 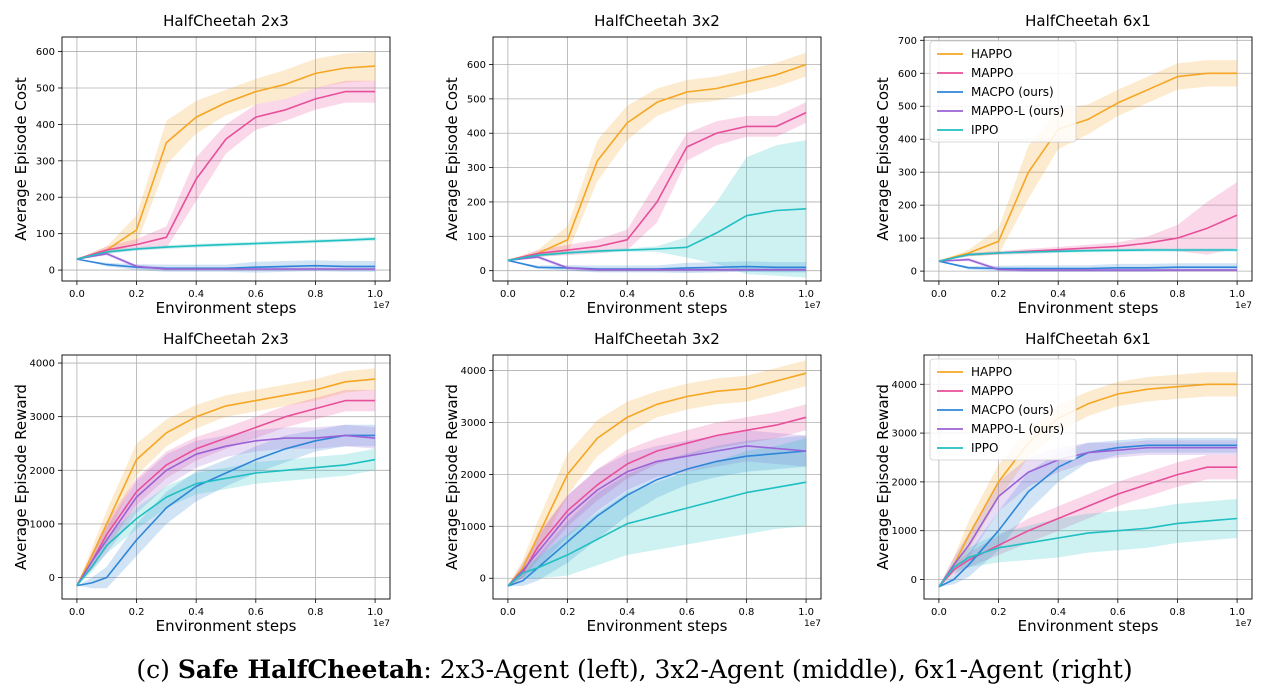 I want to click on legend-label: HAPPO, so click(x=991, y=372).